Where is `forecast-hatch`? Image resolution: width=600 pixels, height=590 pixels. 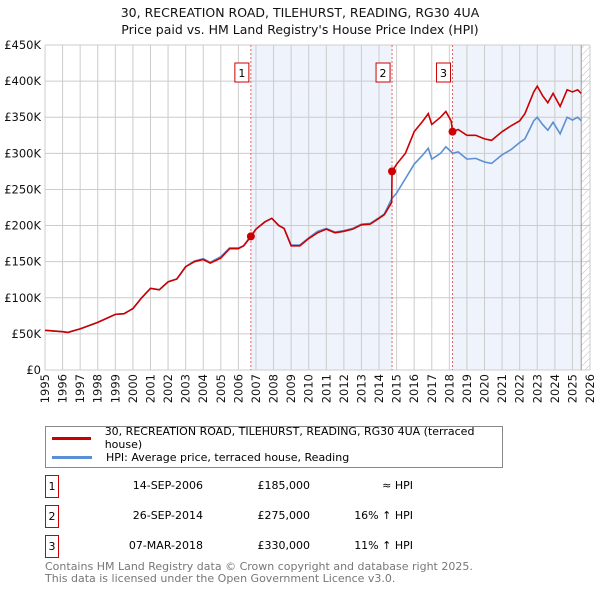
forecast-hatch is located at coordinates (585, 207).